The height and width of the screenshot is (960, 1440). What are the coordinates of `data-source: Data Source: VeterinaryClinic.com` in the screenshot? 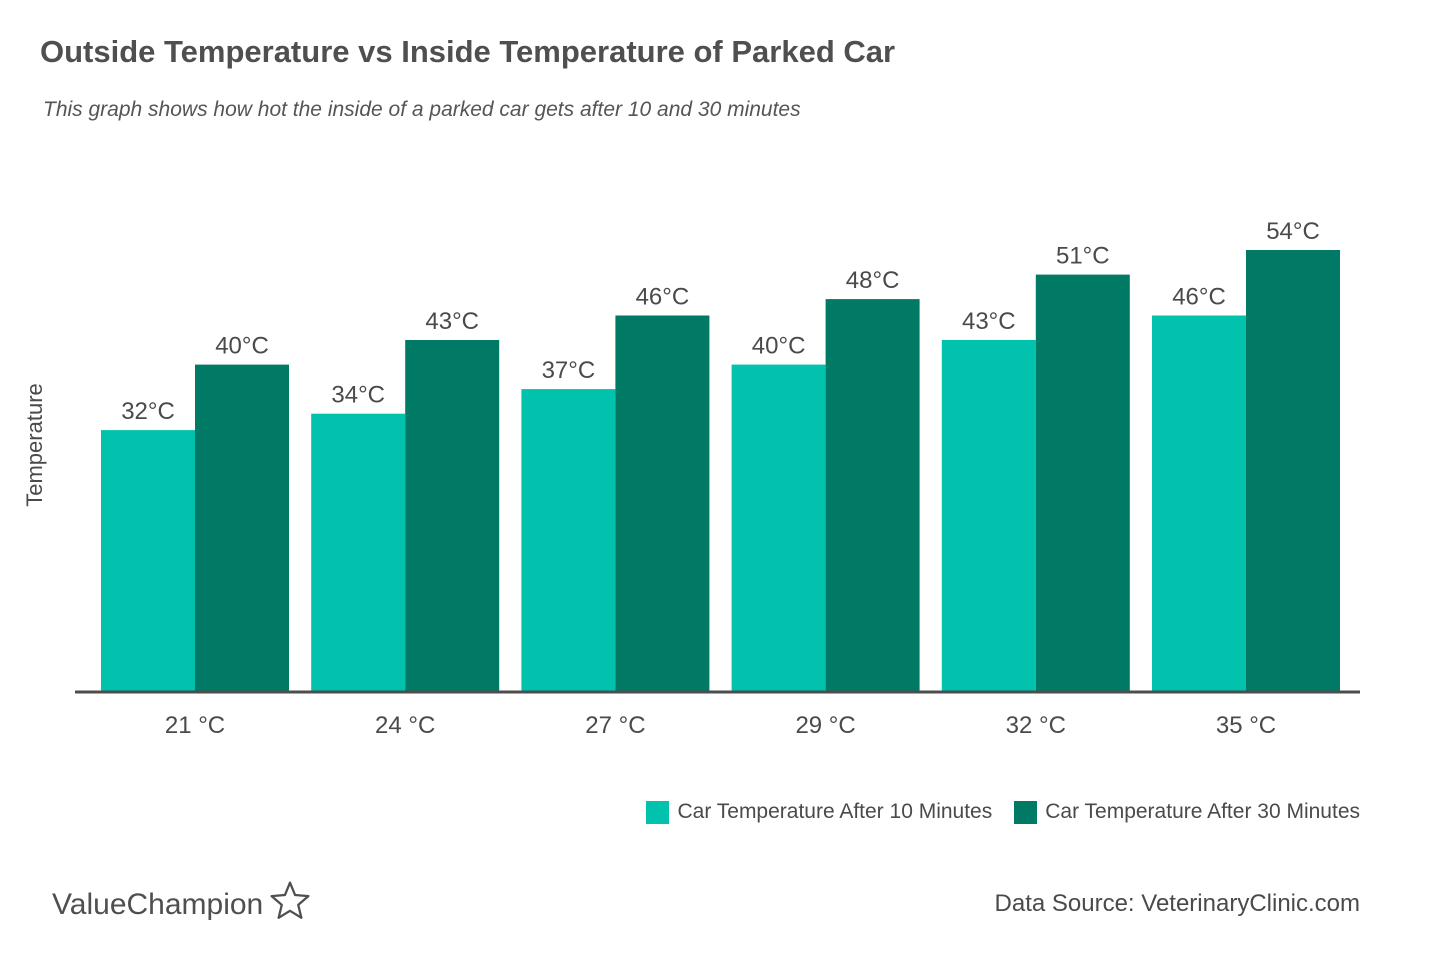 It's located at (1177, 903).